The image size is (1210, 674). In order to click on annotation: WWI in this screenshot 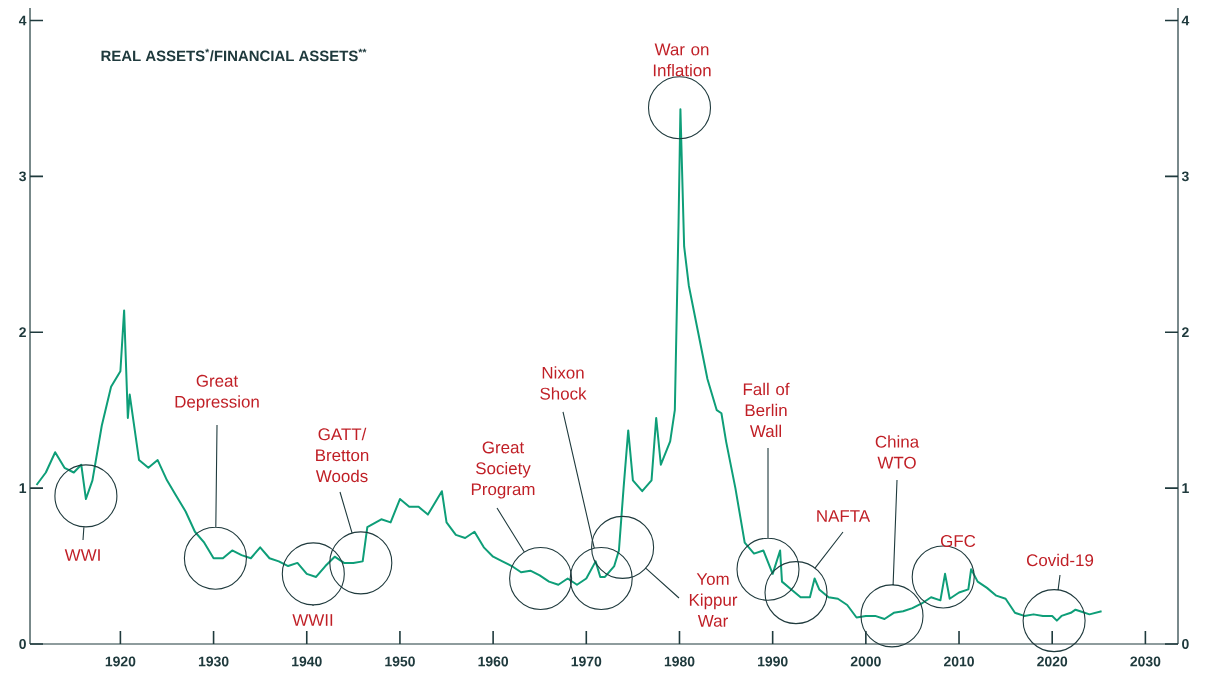, I will do `click(82, 555)`.